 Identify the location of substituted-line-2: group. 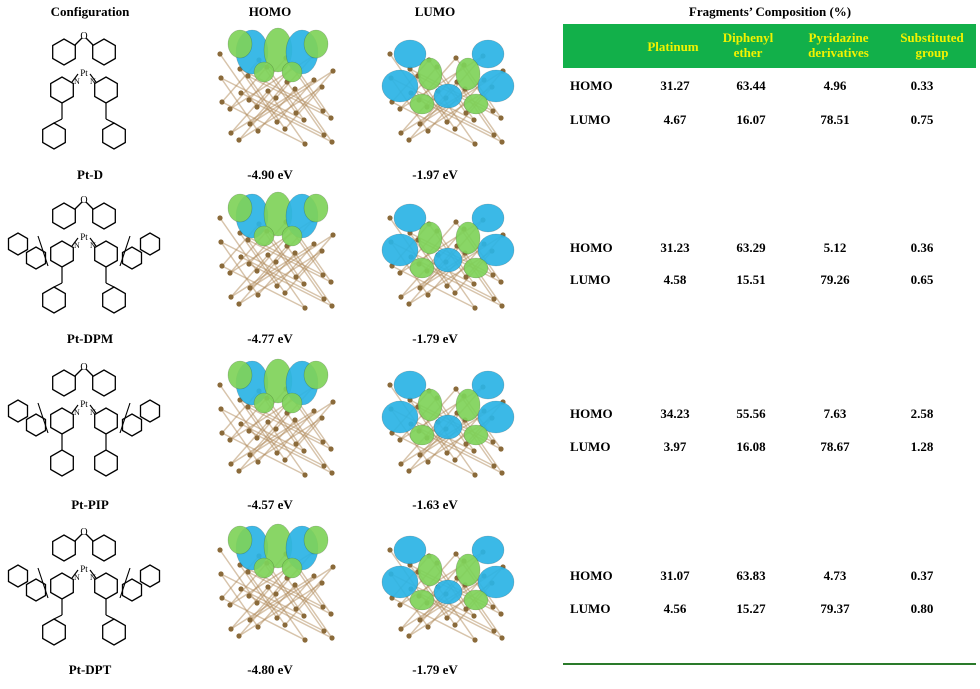
(932, 52).